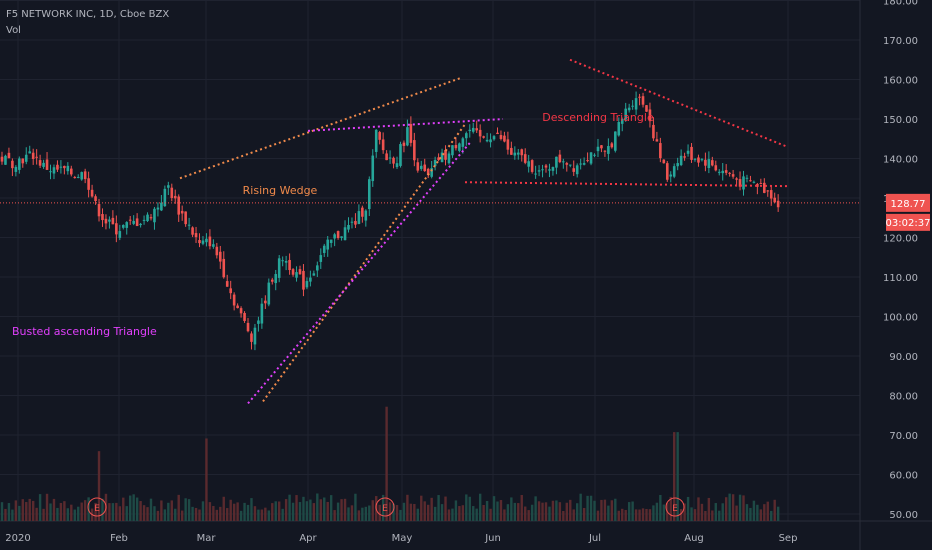  What do you see at coordinates (900, 41) in the screenshot?
I see `price-axis-label: 170.00` at bounding box center [900, 41].